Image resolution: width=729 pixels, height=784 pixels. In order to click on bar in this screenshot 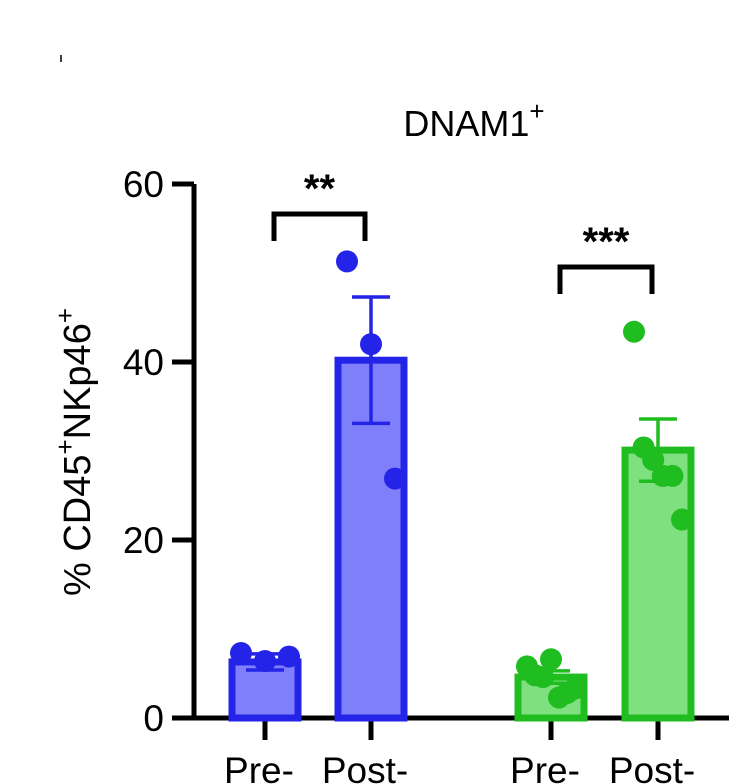, I will do `click(658, 584)`.